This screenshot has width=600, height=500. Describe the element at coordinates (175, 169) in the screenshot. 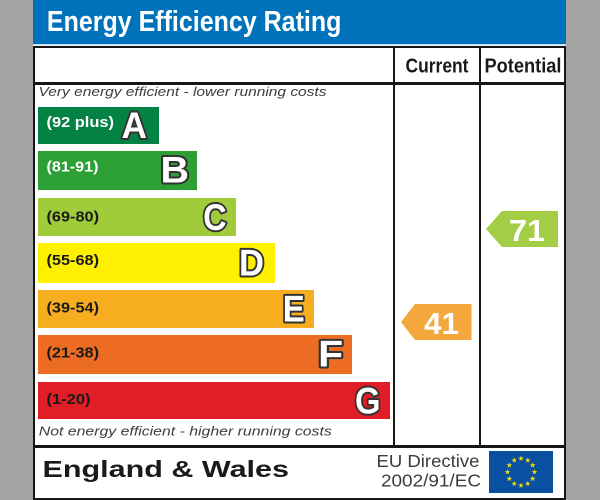

I see `svg-text: B` at that location.